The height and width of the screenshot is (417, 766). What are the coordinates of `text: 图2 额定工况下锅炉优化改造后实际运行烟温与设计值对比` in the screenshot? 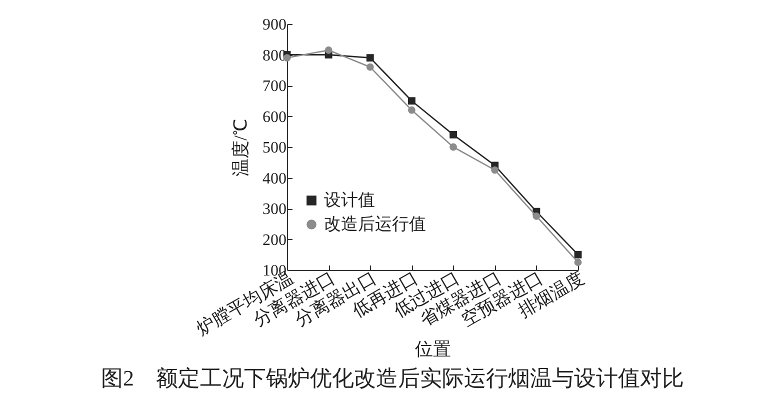 It's located at (392, 378).